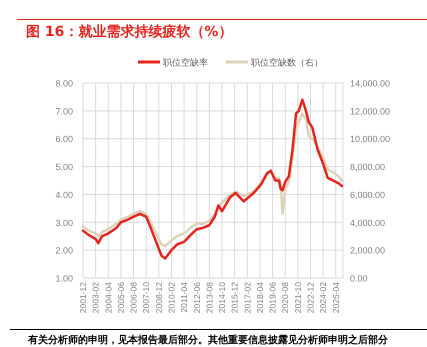 The image size is (427, 347). I want to click on y2-tick-label: 2,000.00, so click(368, 251).